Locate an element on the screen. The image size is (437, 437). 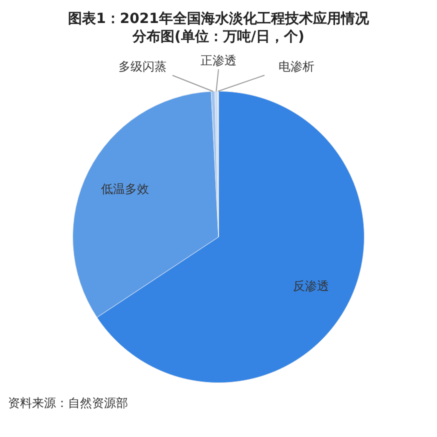
slice-label: 正渗透 is located at coordinates (218, 60).